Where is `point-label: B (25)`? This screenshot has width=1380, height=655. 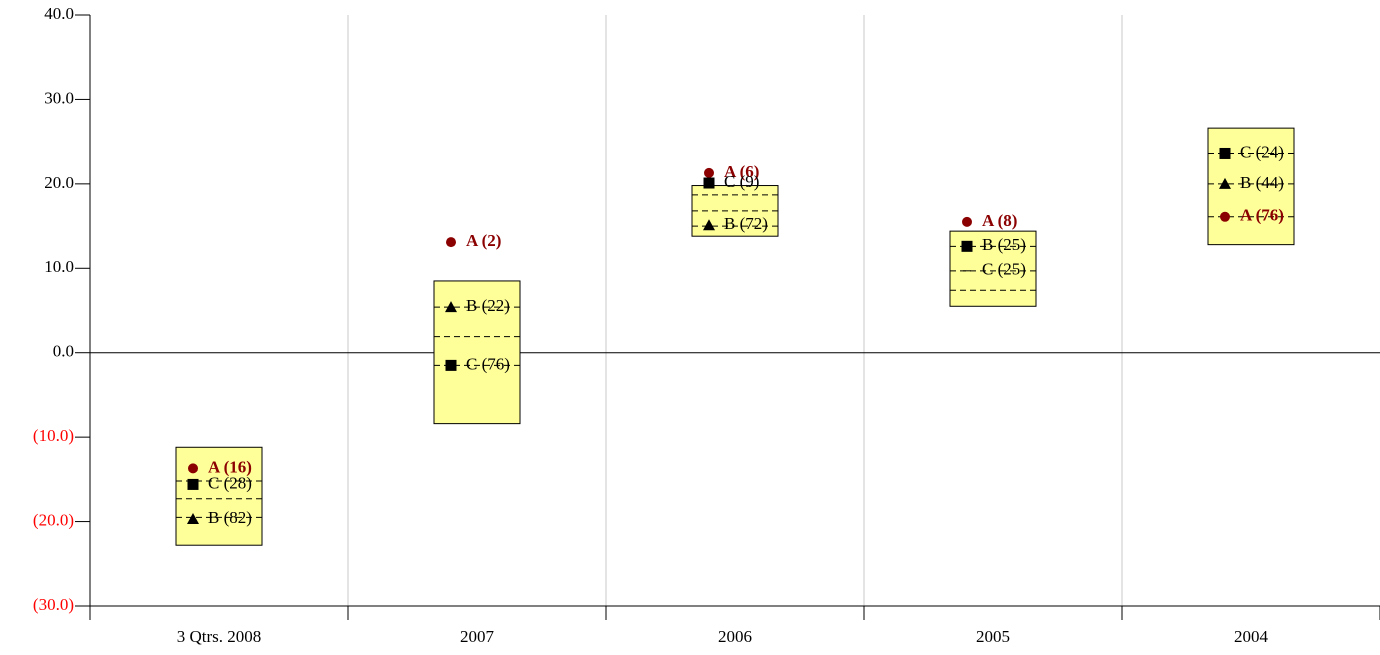
point-label: B (25) is located at coordinates (1004, 244).